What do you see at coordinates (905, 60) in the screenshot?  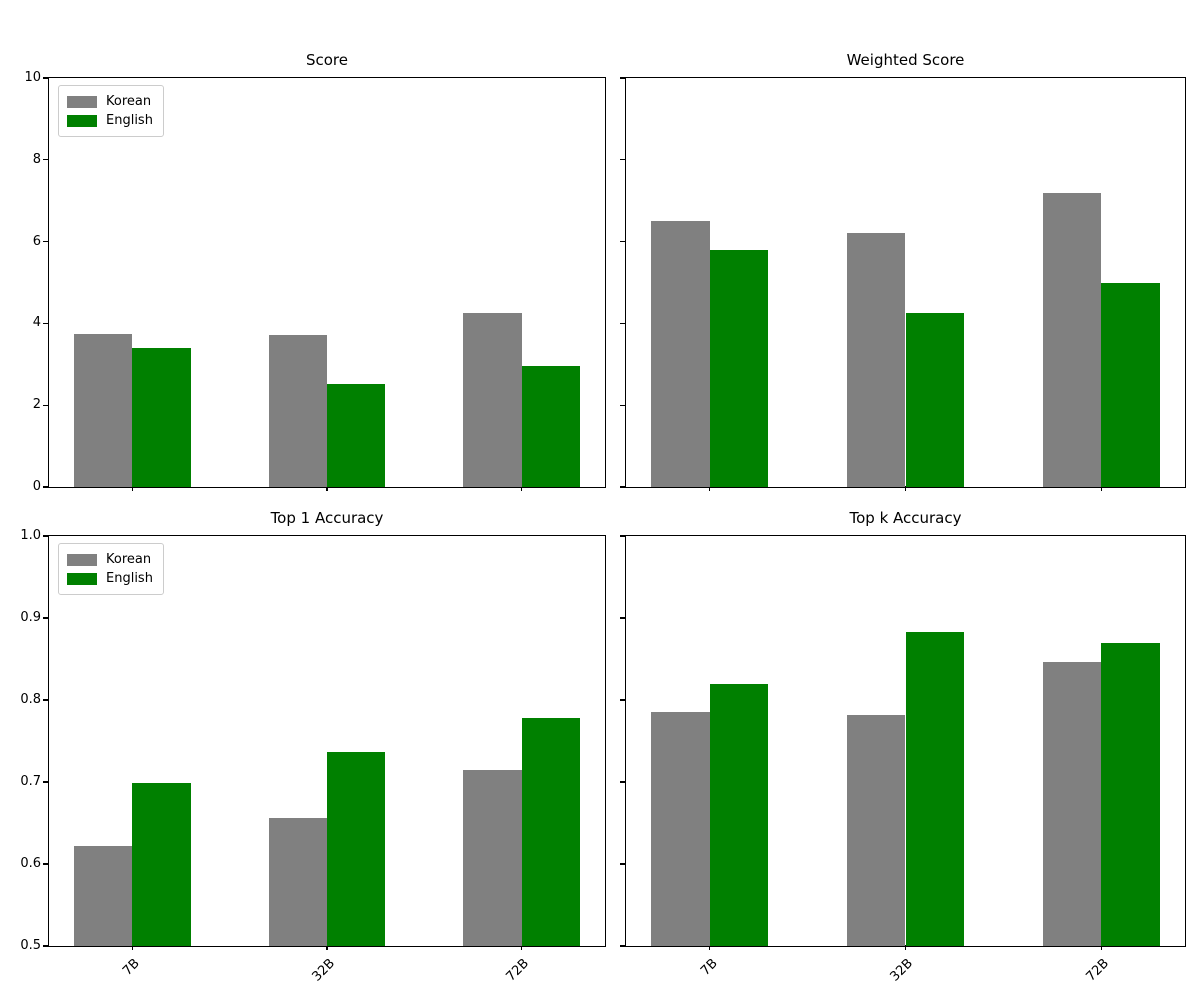 I see `chart-title-weighted-score: Weighted Score` at bounding box center [905, 60].